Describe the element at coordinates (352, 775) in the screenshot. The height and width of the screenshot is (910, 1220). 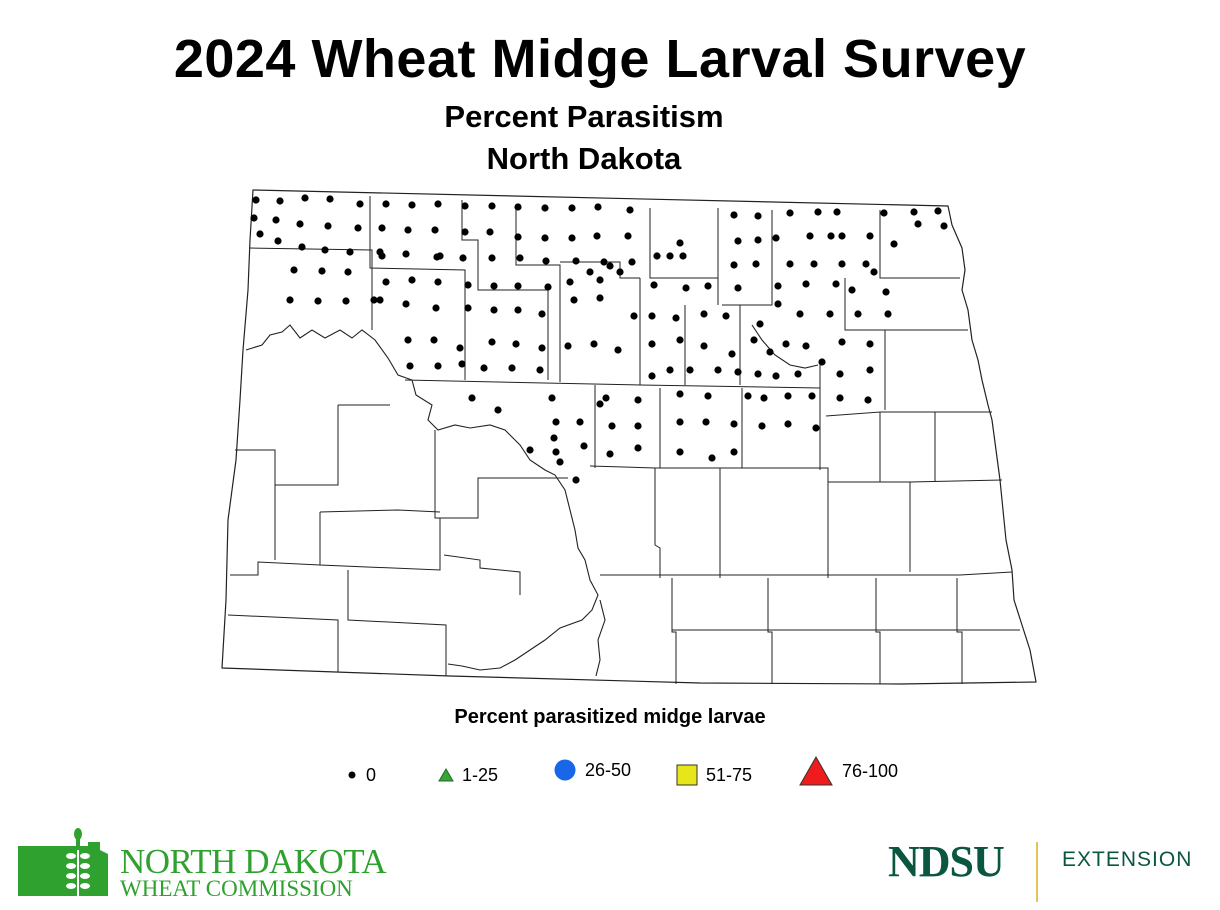
I see `small-dot-icon` at that location.